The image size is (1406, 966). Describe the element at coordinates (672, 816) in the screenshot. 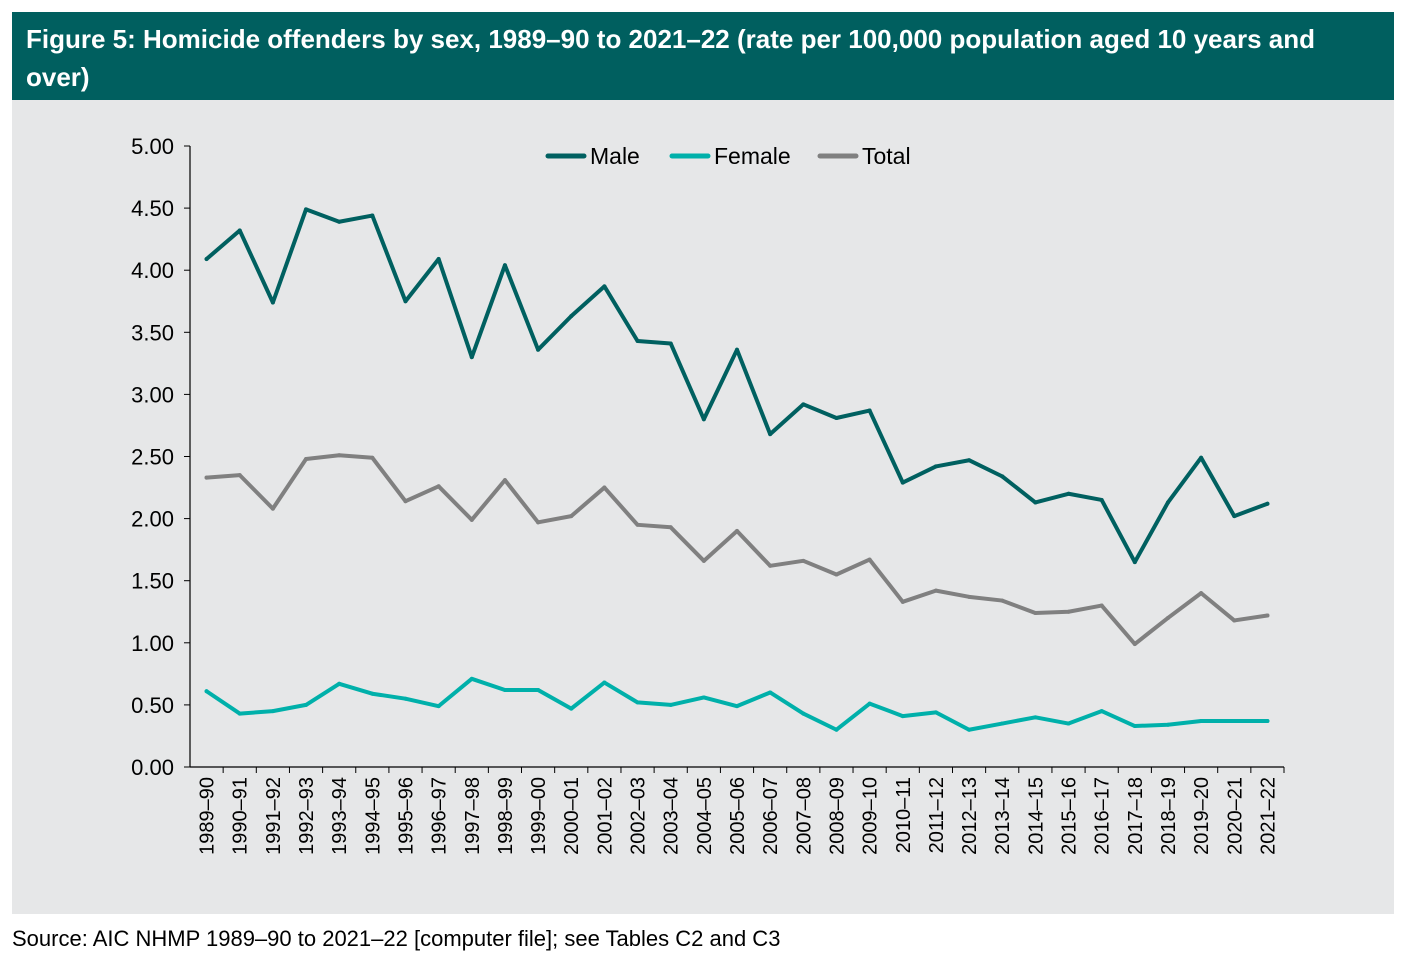

I see `x-tick-label: 2003–04` at that location.